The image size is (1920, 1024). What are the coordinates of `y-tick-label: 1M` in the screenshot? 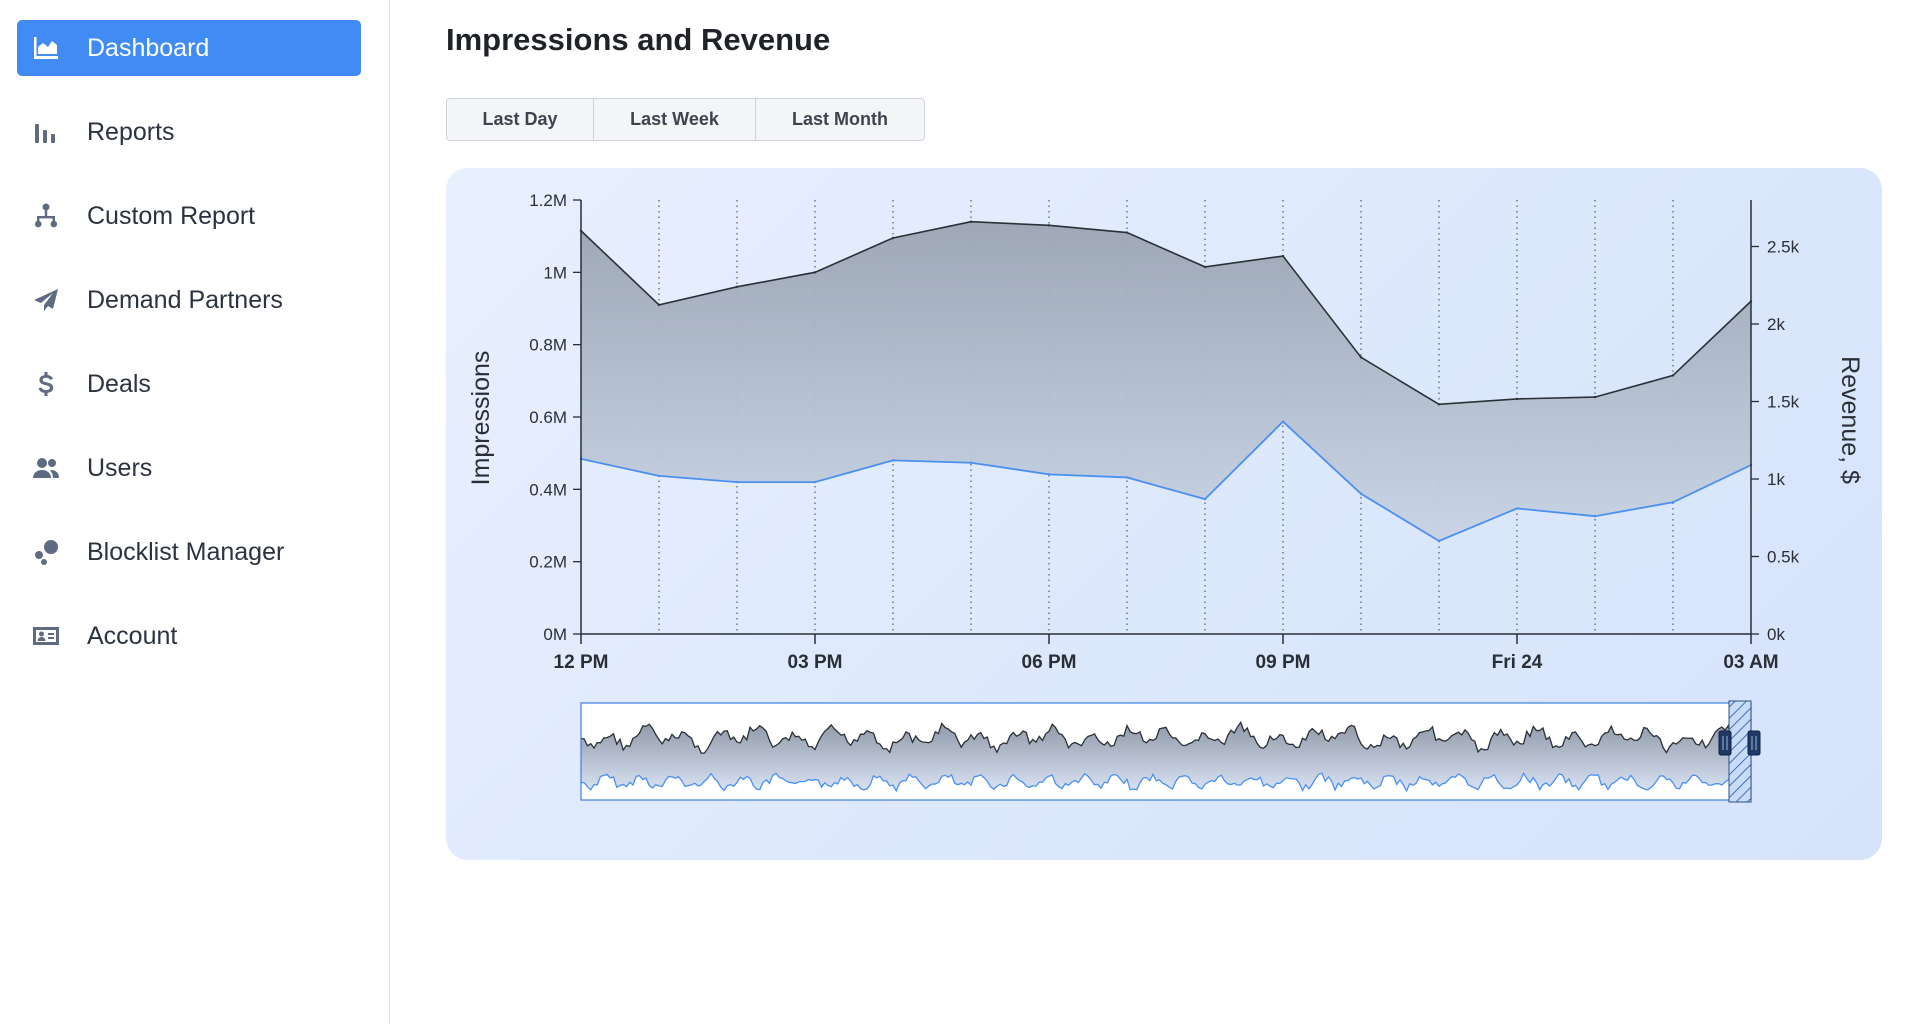 It's located at (555, 272).